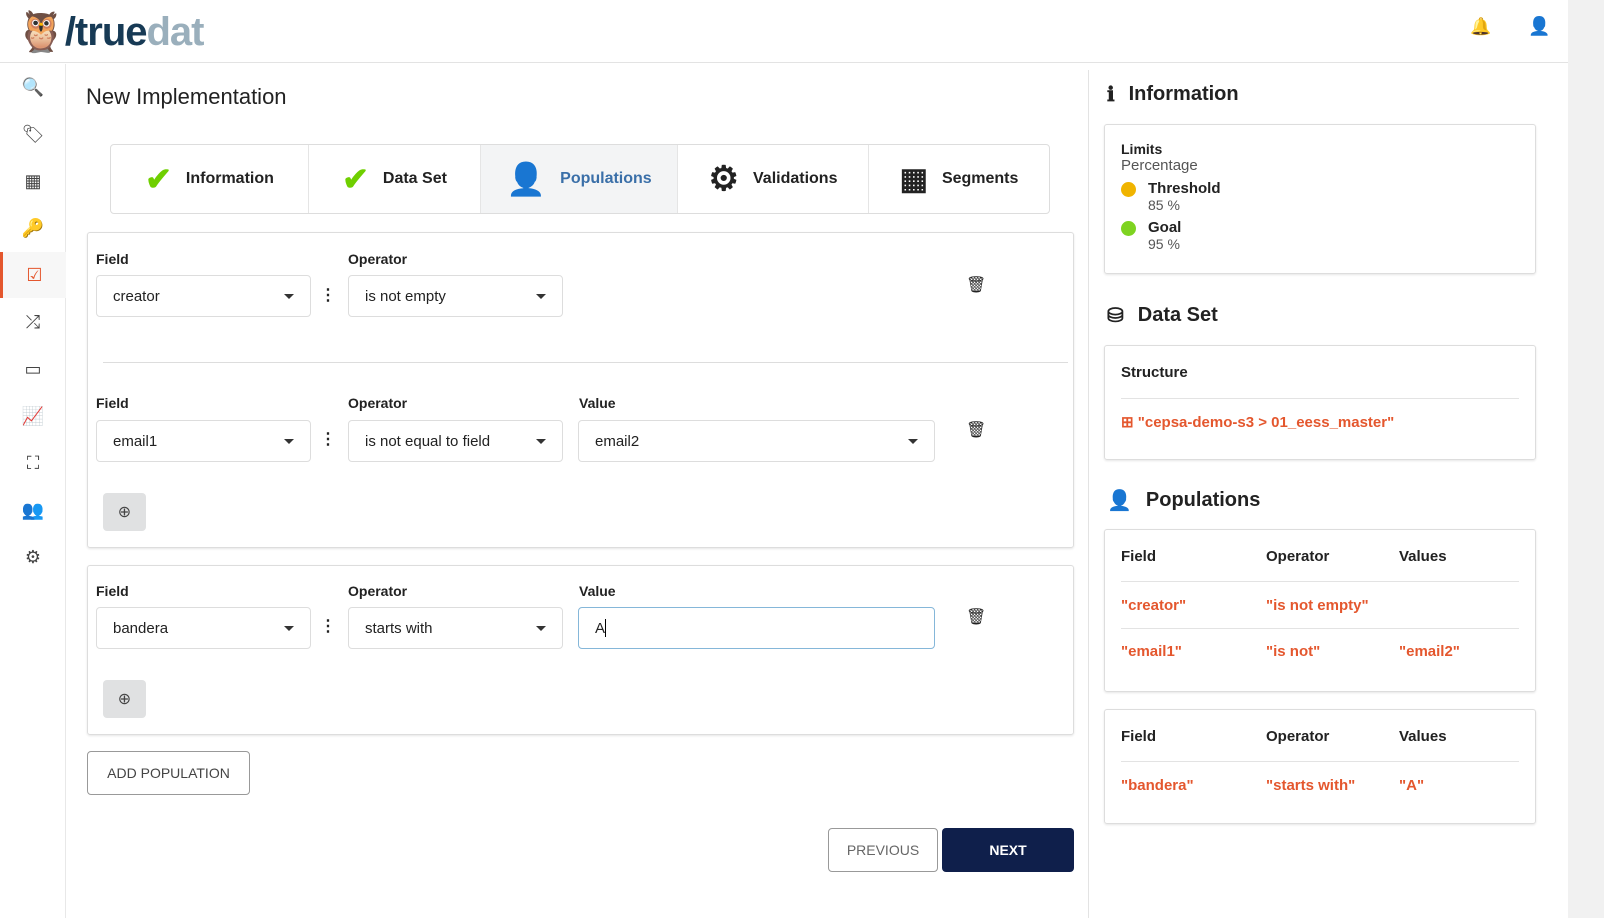 The height and width of the screenshot is (918, 1604). What do you see at coordinates (33, 227) in the screenshot?
I see `sidebar-key-icon: 🔑` at bounding box center [33, 227].